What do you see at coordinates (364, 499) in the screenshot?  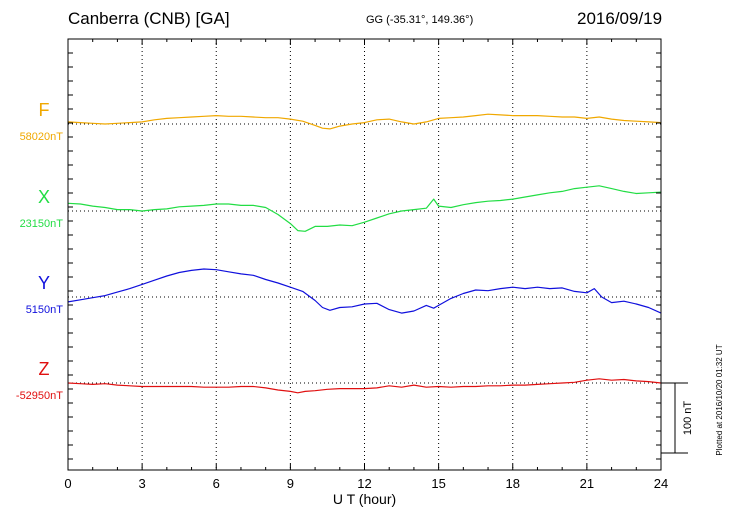 I see `x-axis-label: U T (hour)` at bounding box center [364, 499].